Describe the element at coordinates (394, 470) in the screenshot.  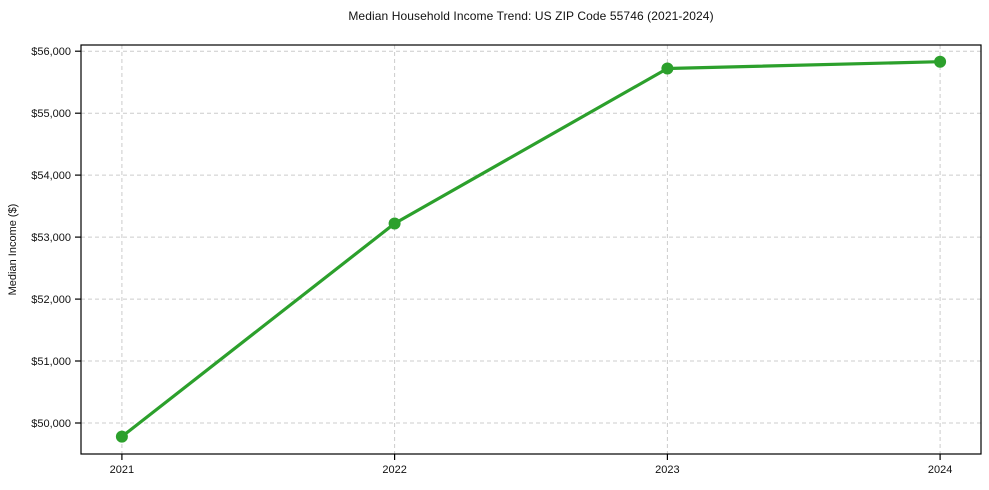
I see `x-tick-label: 2022` at that location.